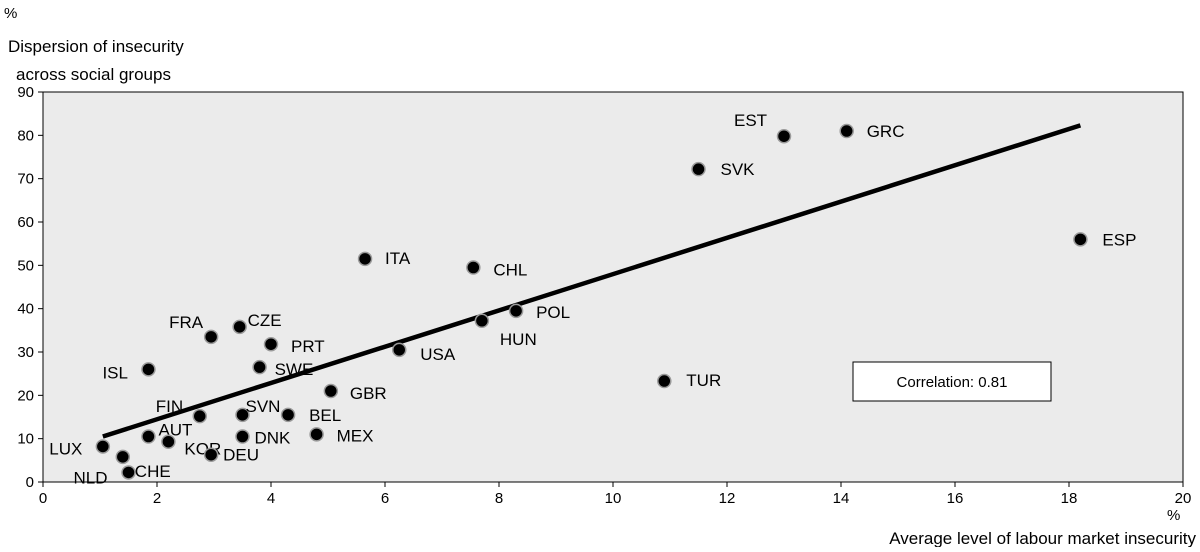  I want to click on correlation-box, so click(952, 381).